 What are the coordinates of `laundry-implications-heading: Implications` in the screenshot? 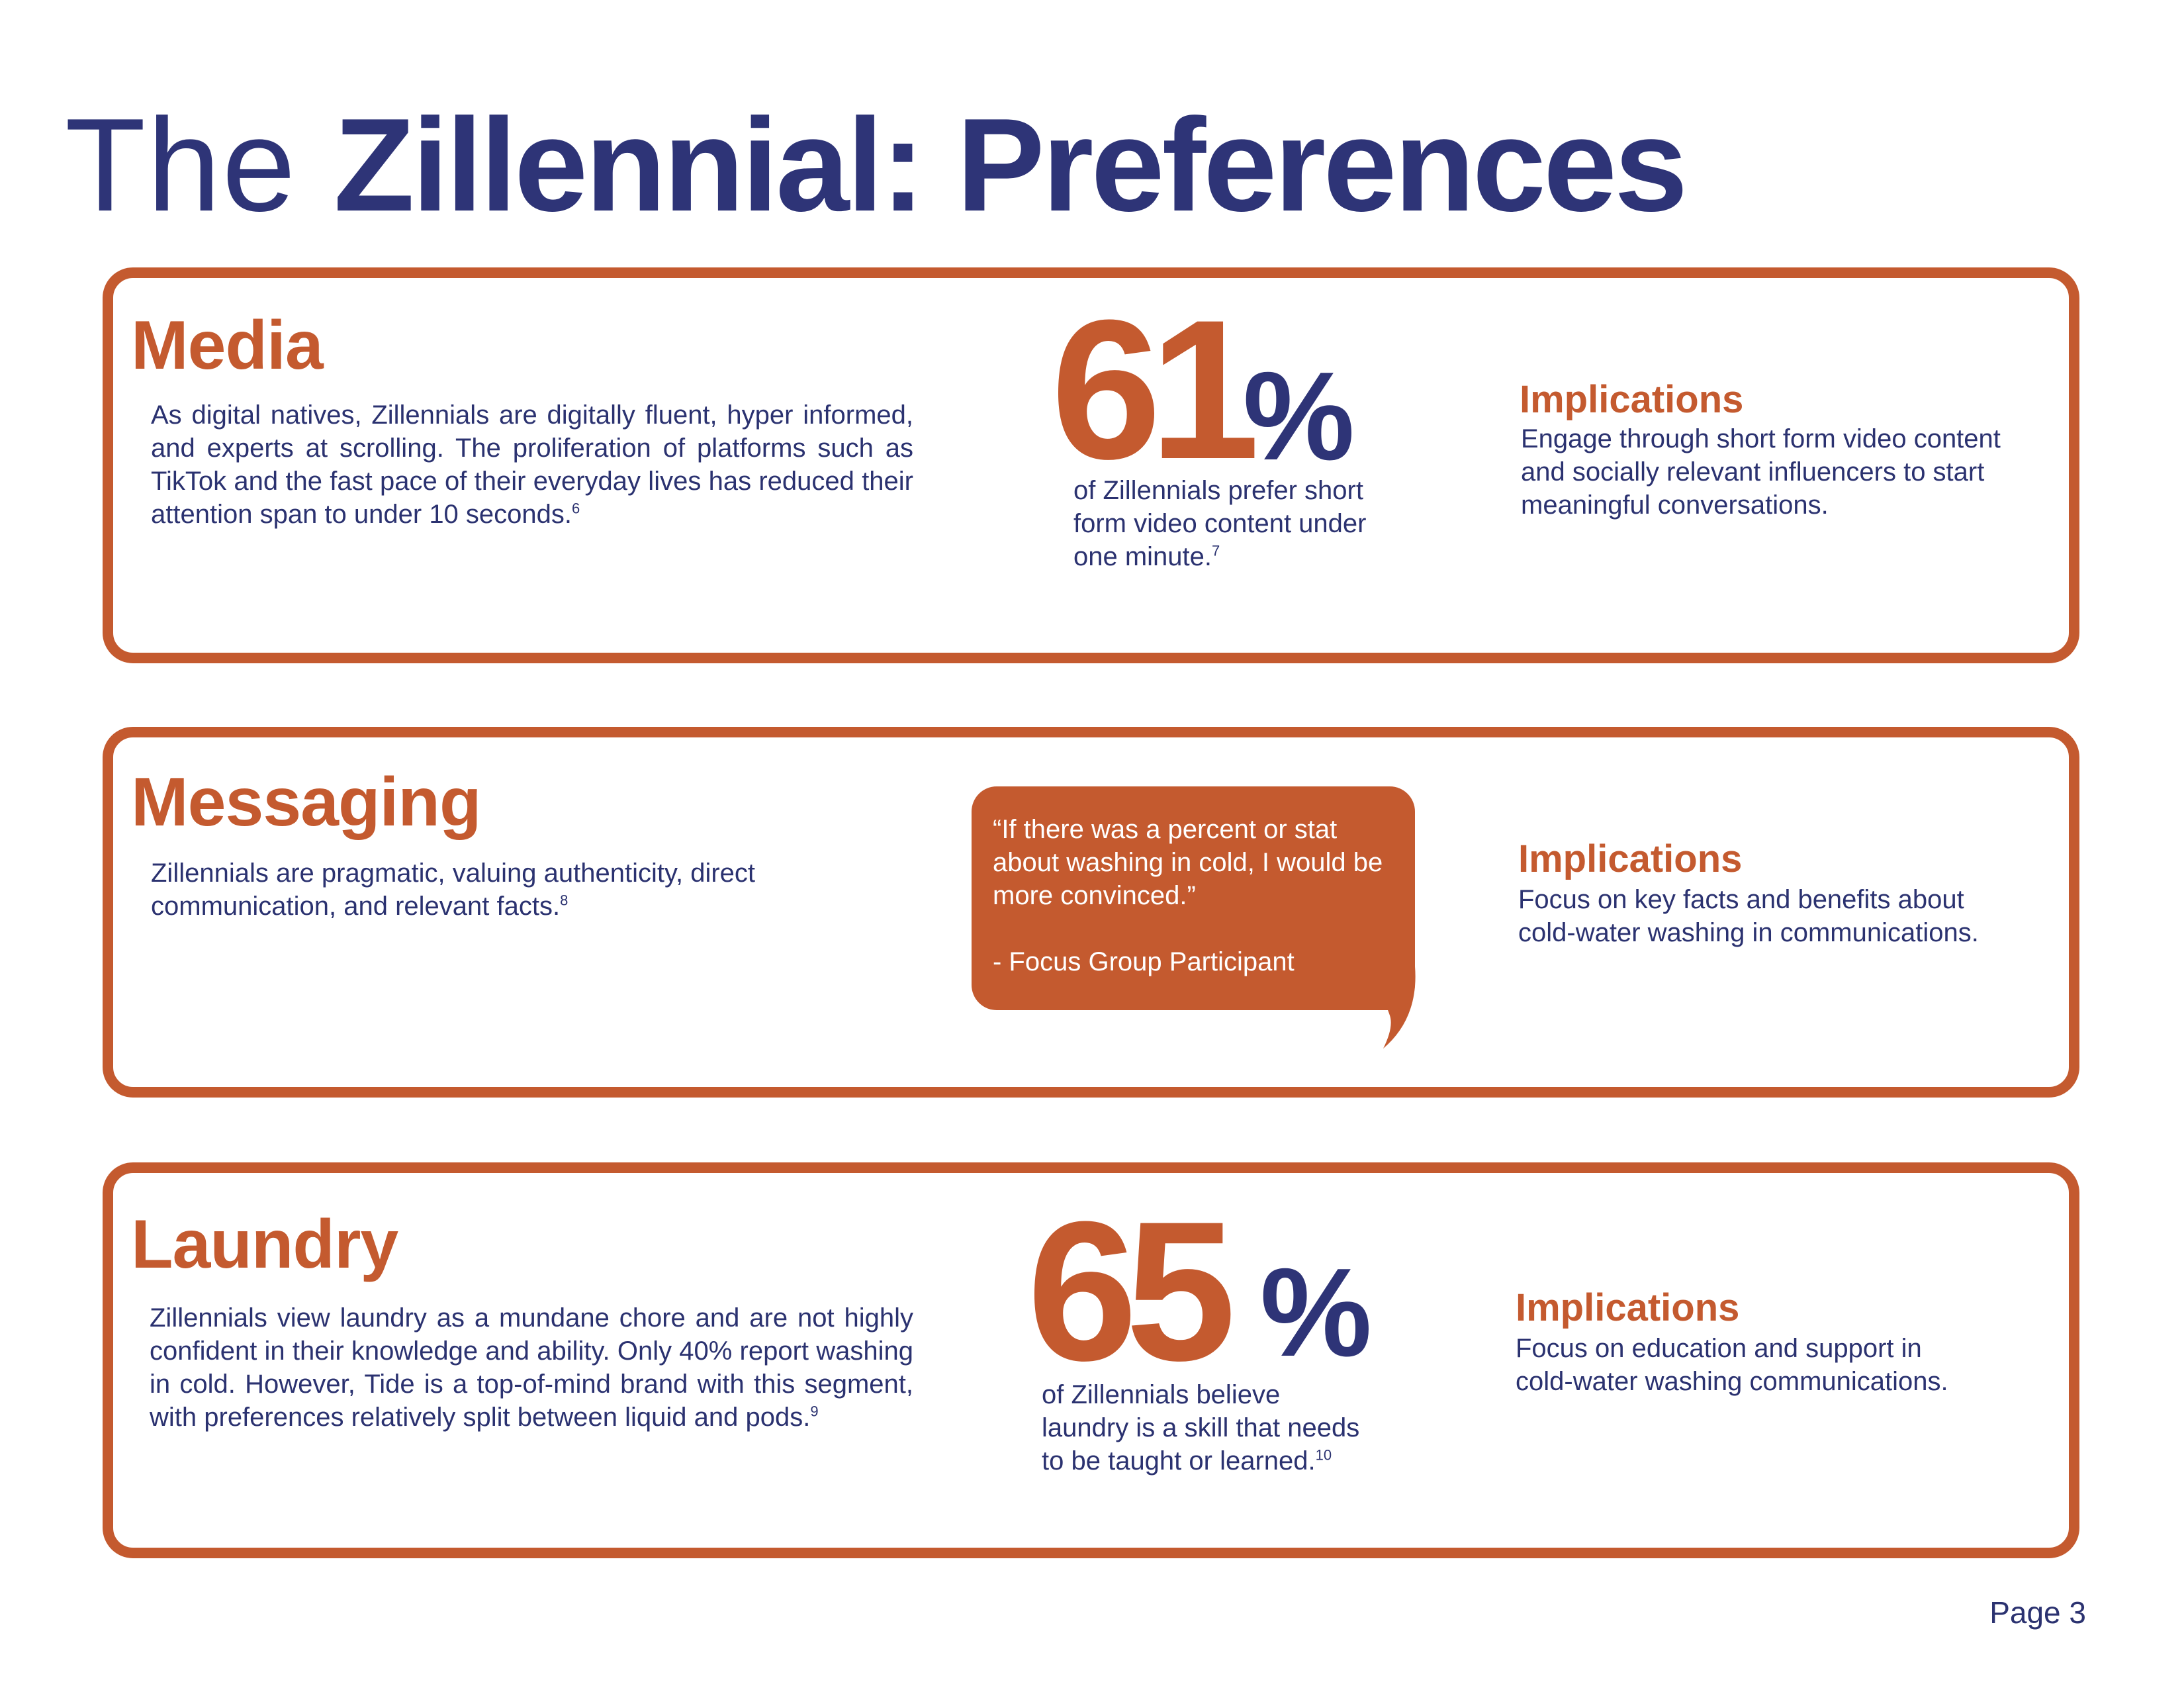 It's located at (1628, 1307).